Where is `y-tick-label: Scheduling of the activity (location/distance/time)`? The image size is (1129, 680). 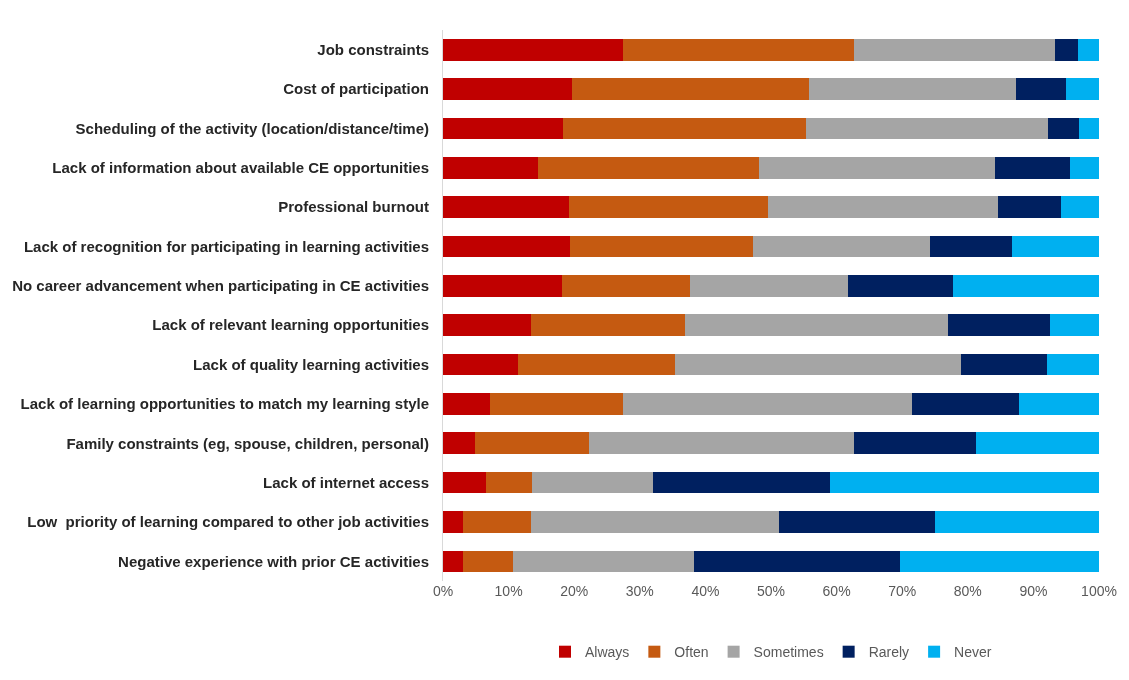
y-tick-label: Scheduling of the activity (location/distance/time) is located at coordinates (252, 128).